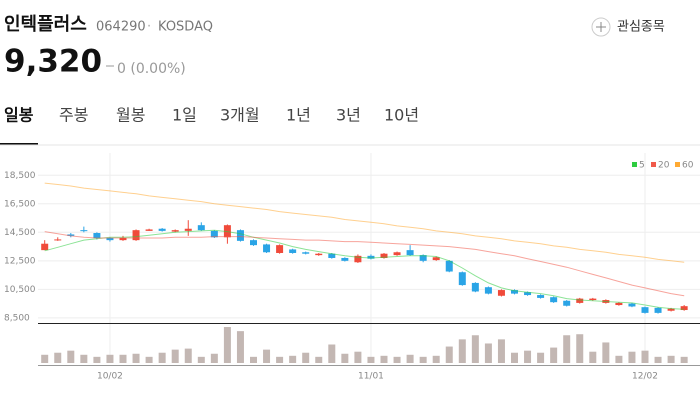  I want to click on tab: 1일, so click(184, 115).